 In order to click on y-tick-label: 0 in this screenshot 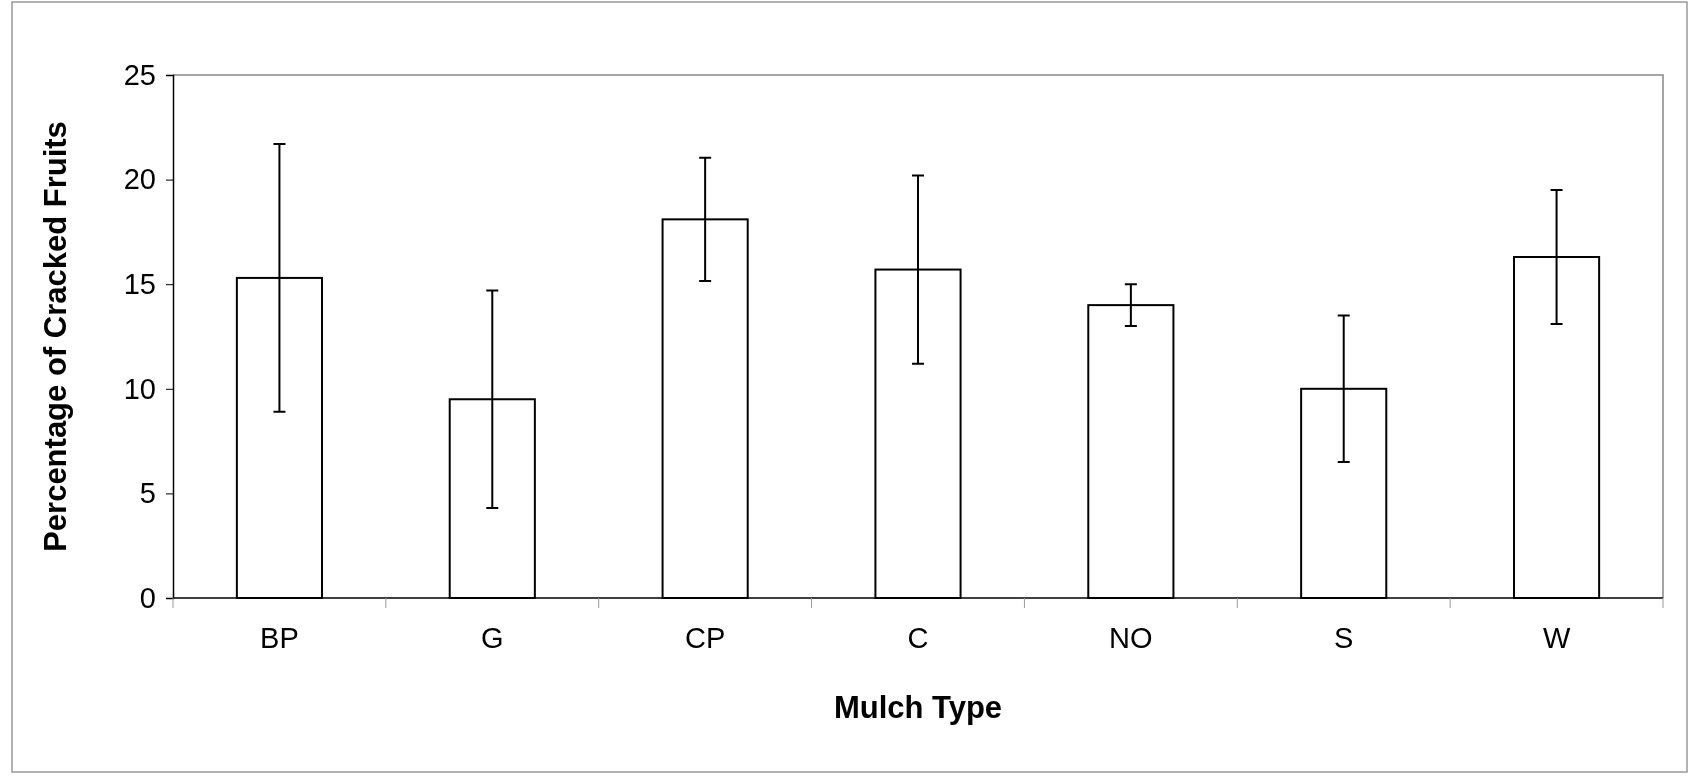, I will do `click(147, 597)`.